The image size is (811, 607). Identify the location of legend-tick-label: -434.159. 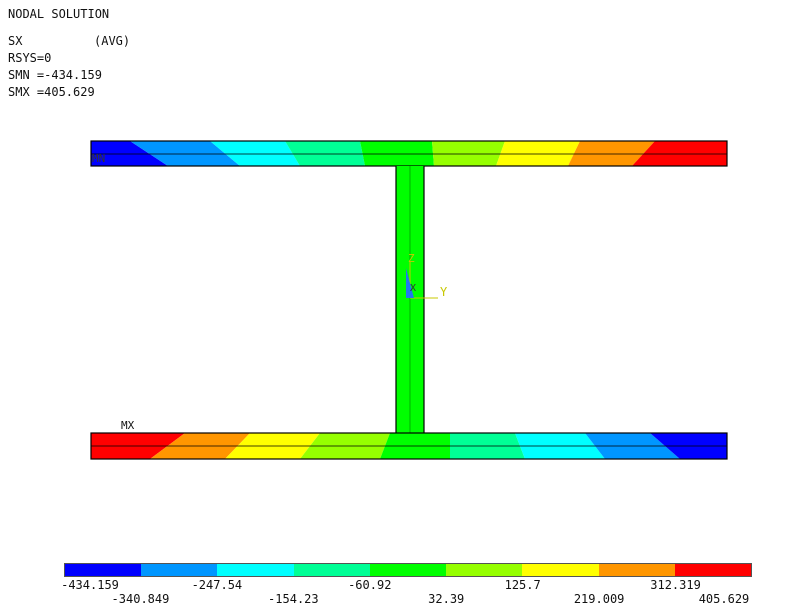
(90, 585).